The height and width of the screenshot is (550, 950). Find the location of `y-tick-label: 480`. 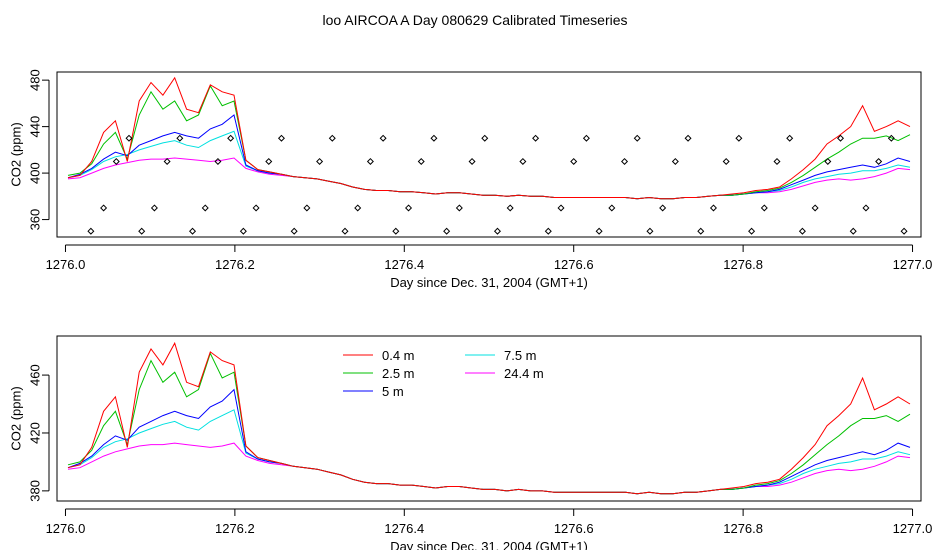

y-tick-label: 480 is located at coordinates (34, 80).